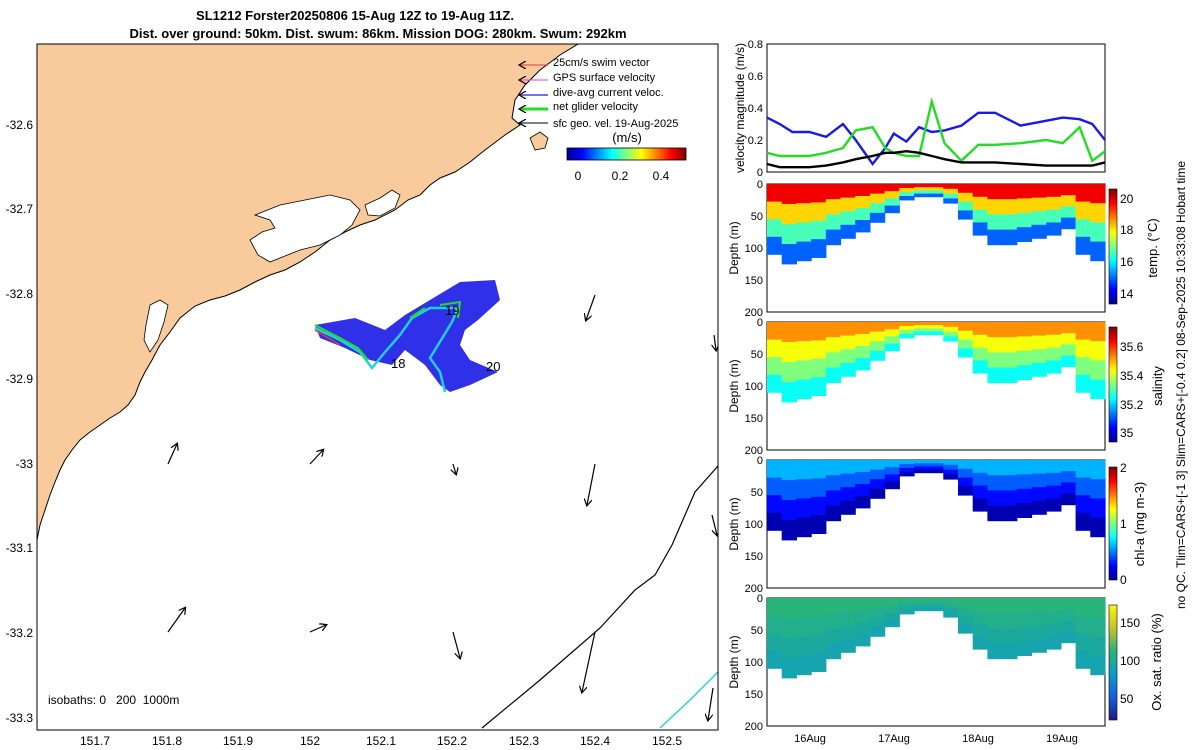  What do you see at coordinates (755, 77) in the screenshot?
I see `velocity-y-tick: 0.6` at bounding box center [755, 77].